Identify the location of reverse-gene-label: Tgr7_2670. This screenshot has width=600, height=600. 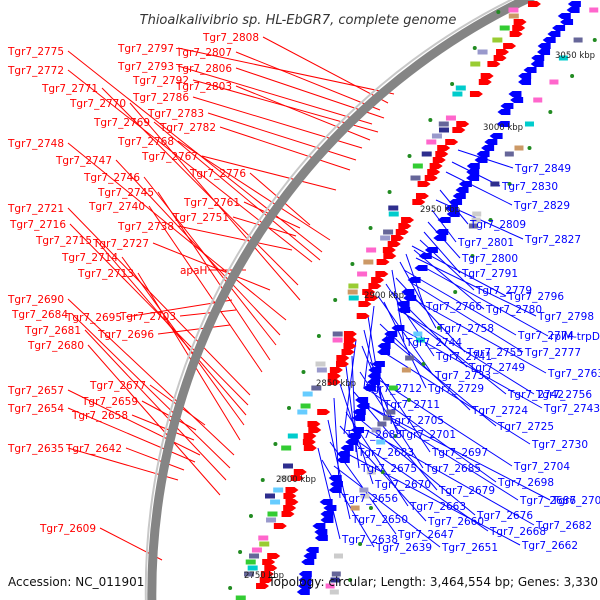
(402, 485).